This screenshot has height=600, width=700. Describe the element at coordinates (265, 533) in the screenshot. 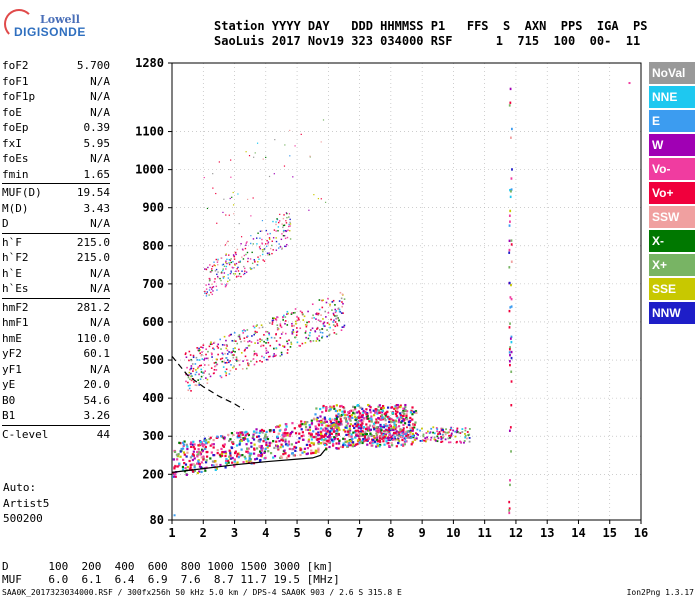

I see `x-tick-label: 4` at that location.